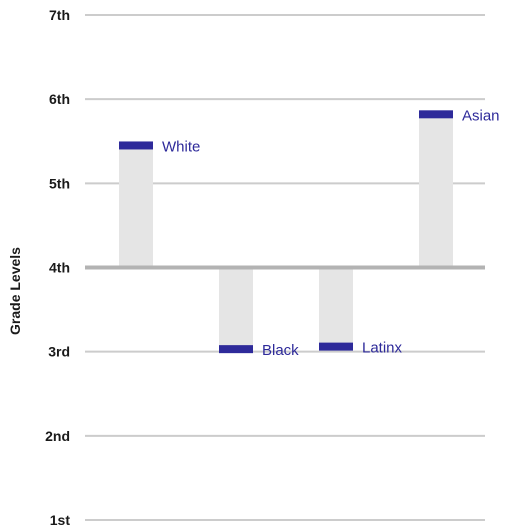  Describe the element at coordinates (60, 520) in the screenshot. I see `y-tick-label: 1st` at that location.